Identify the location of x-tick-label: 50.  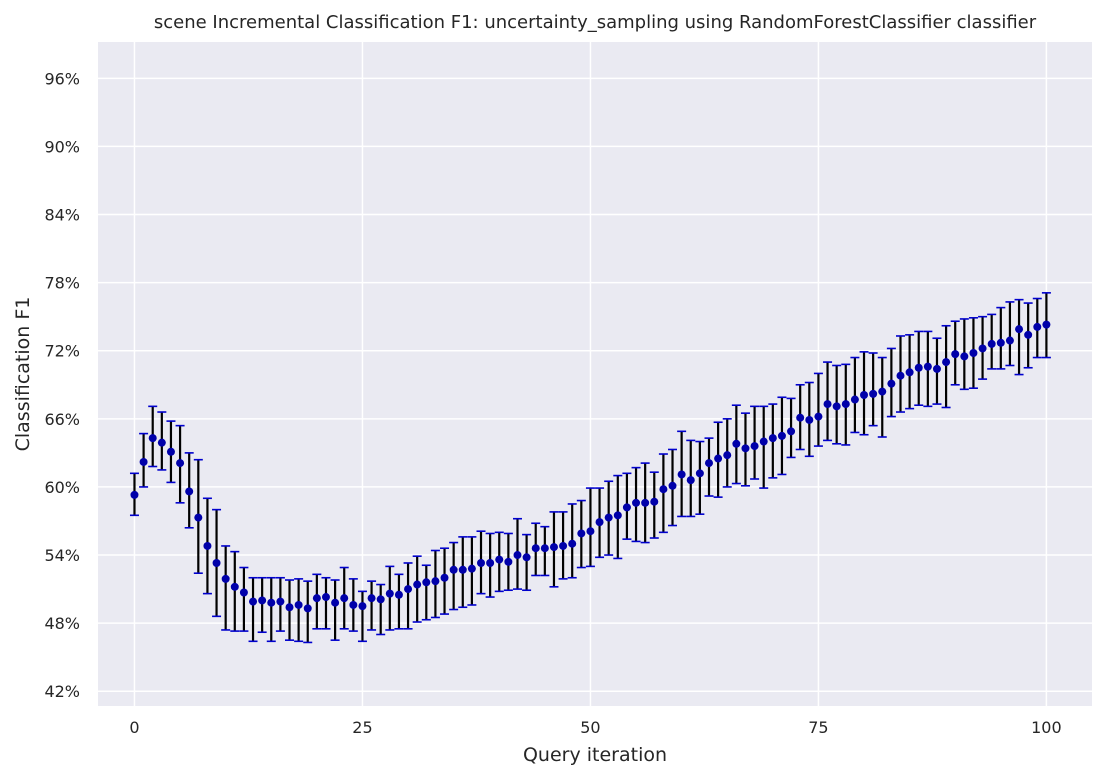
(590, 727).